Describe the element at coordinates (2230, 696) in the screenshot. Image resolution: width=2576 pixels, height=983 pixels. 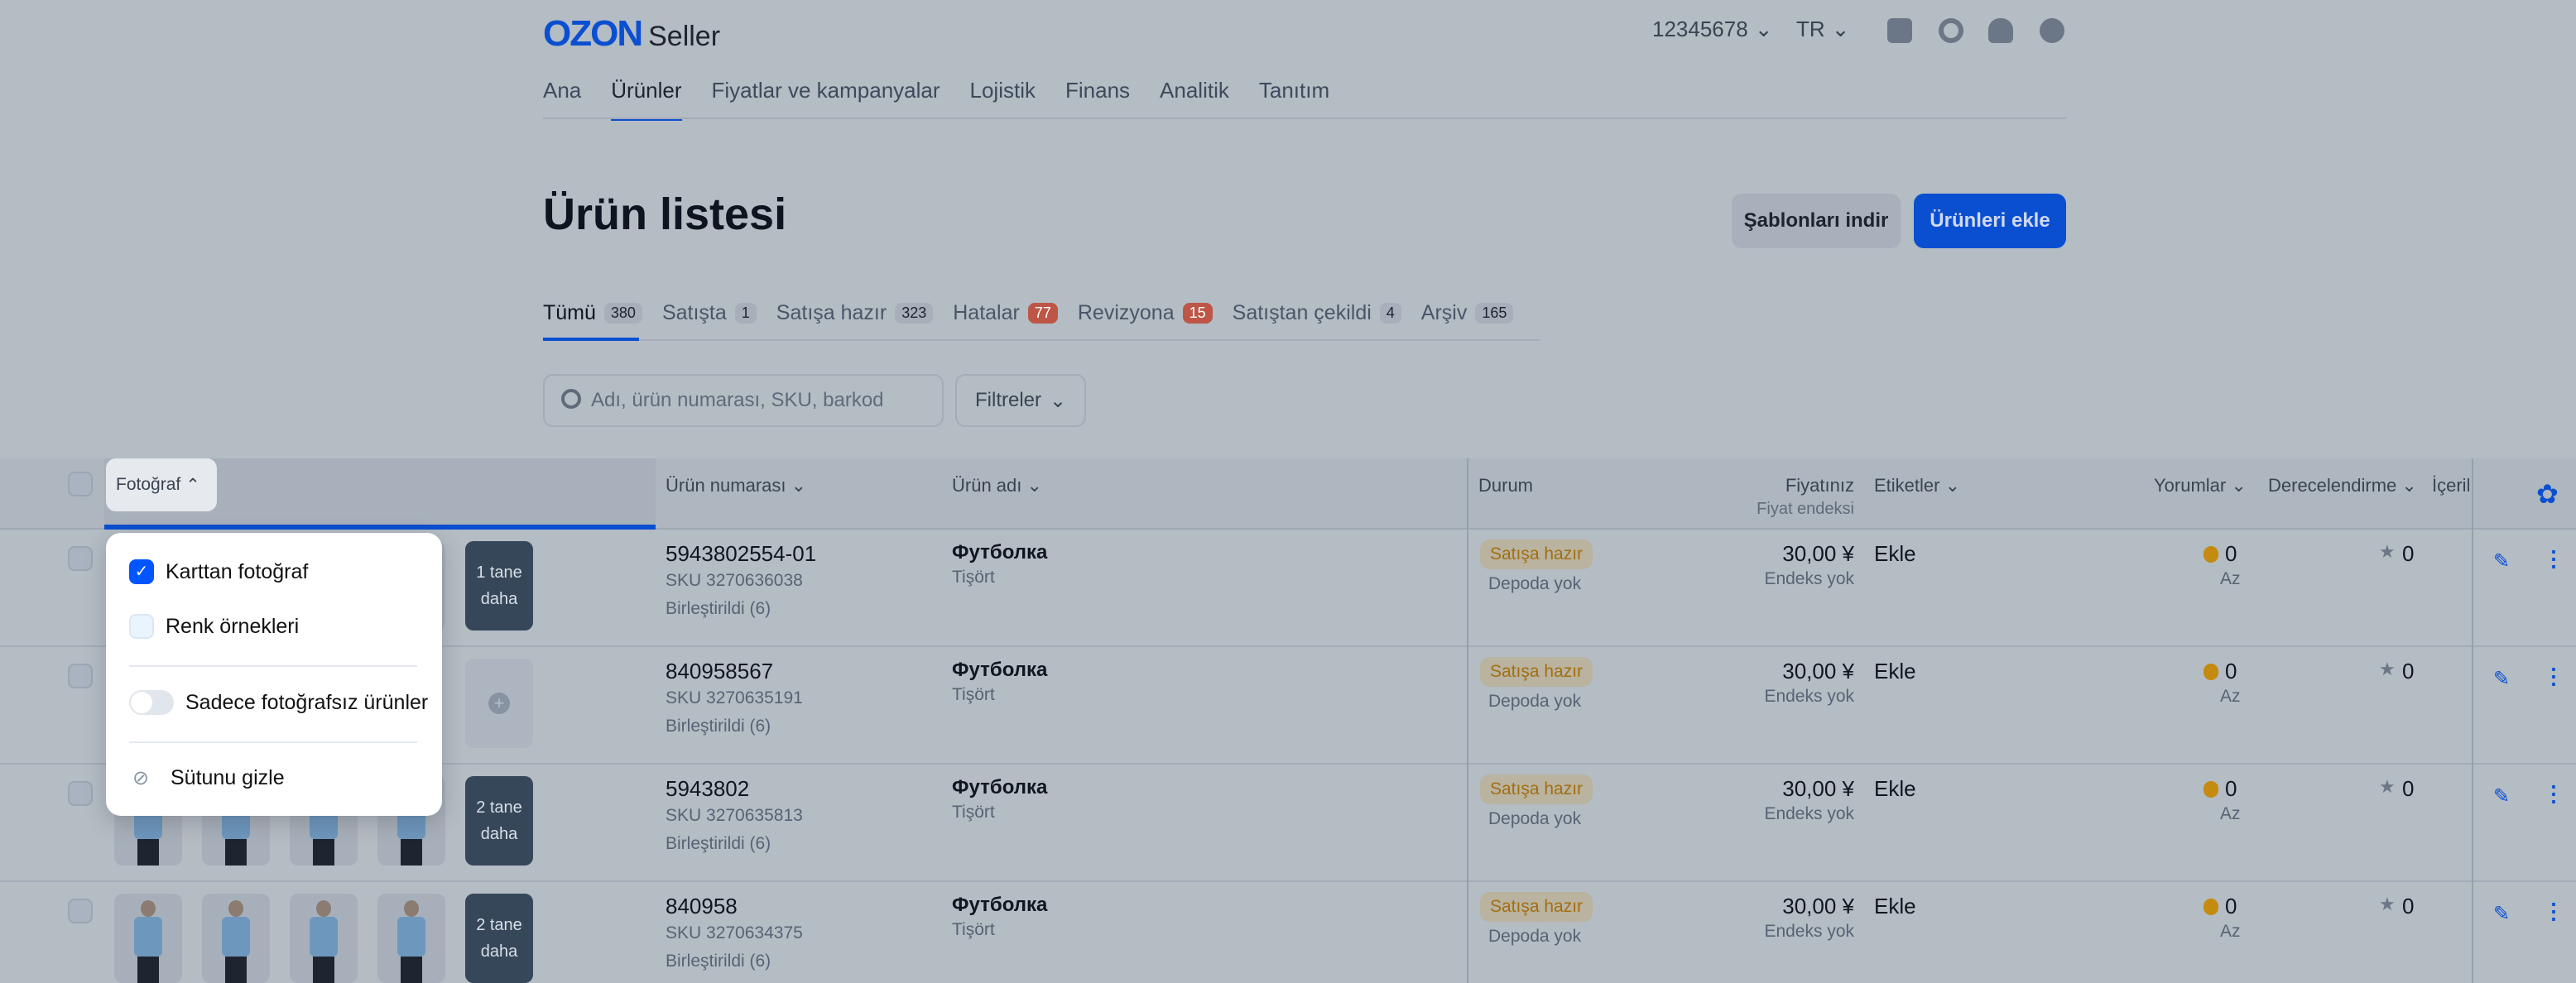
I see `reviews-note: Az` at that location.